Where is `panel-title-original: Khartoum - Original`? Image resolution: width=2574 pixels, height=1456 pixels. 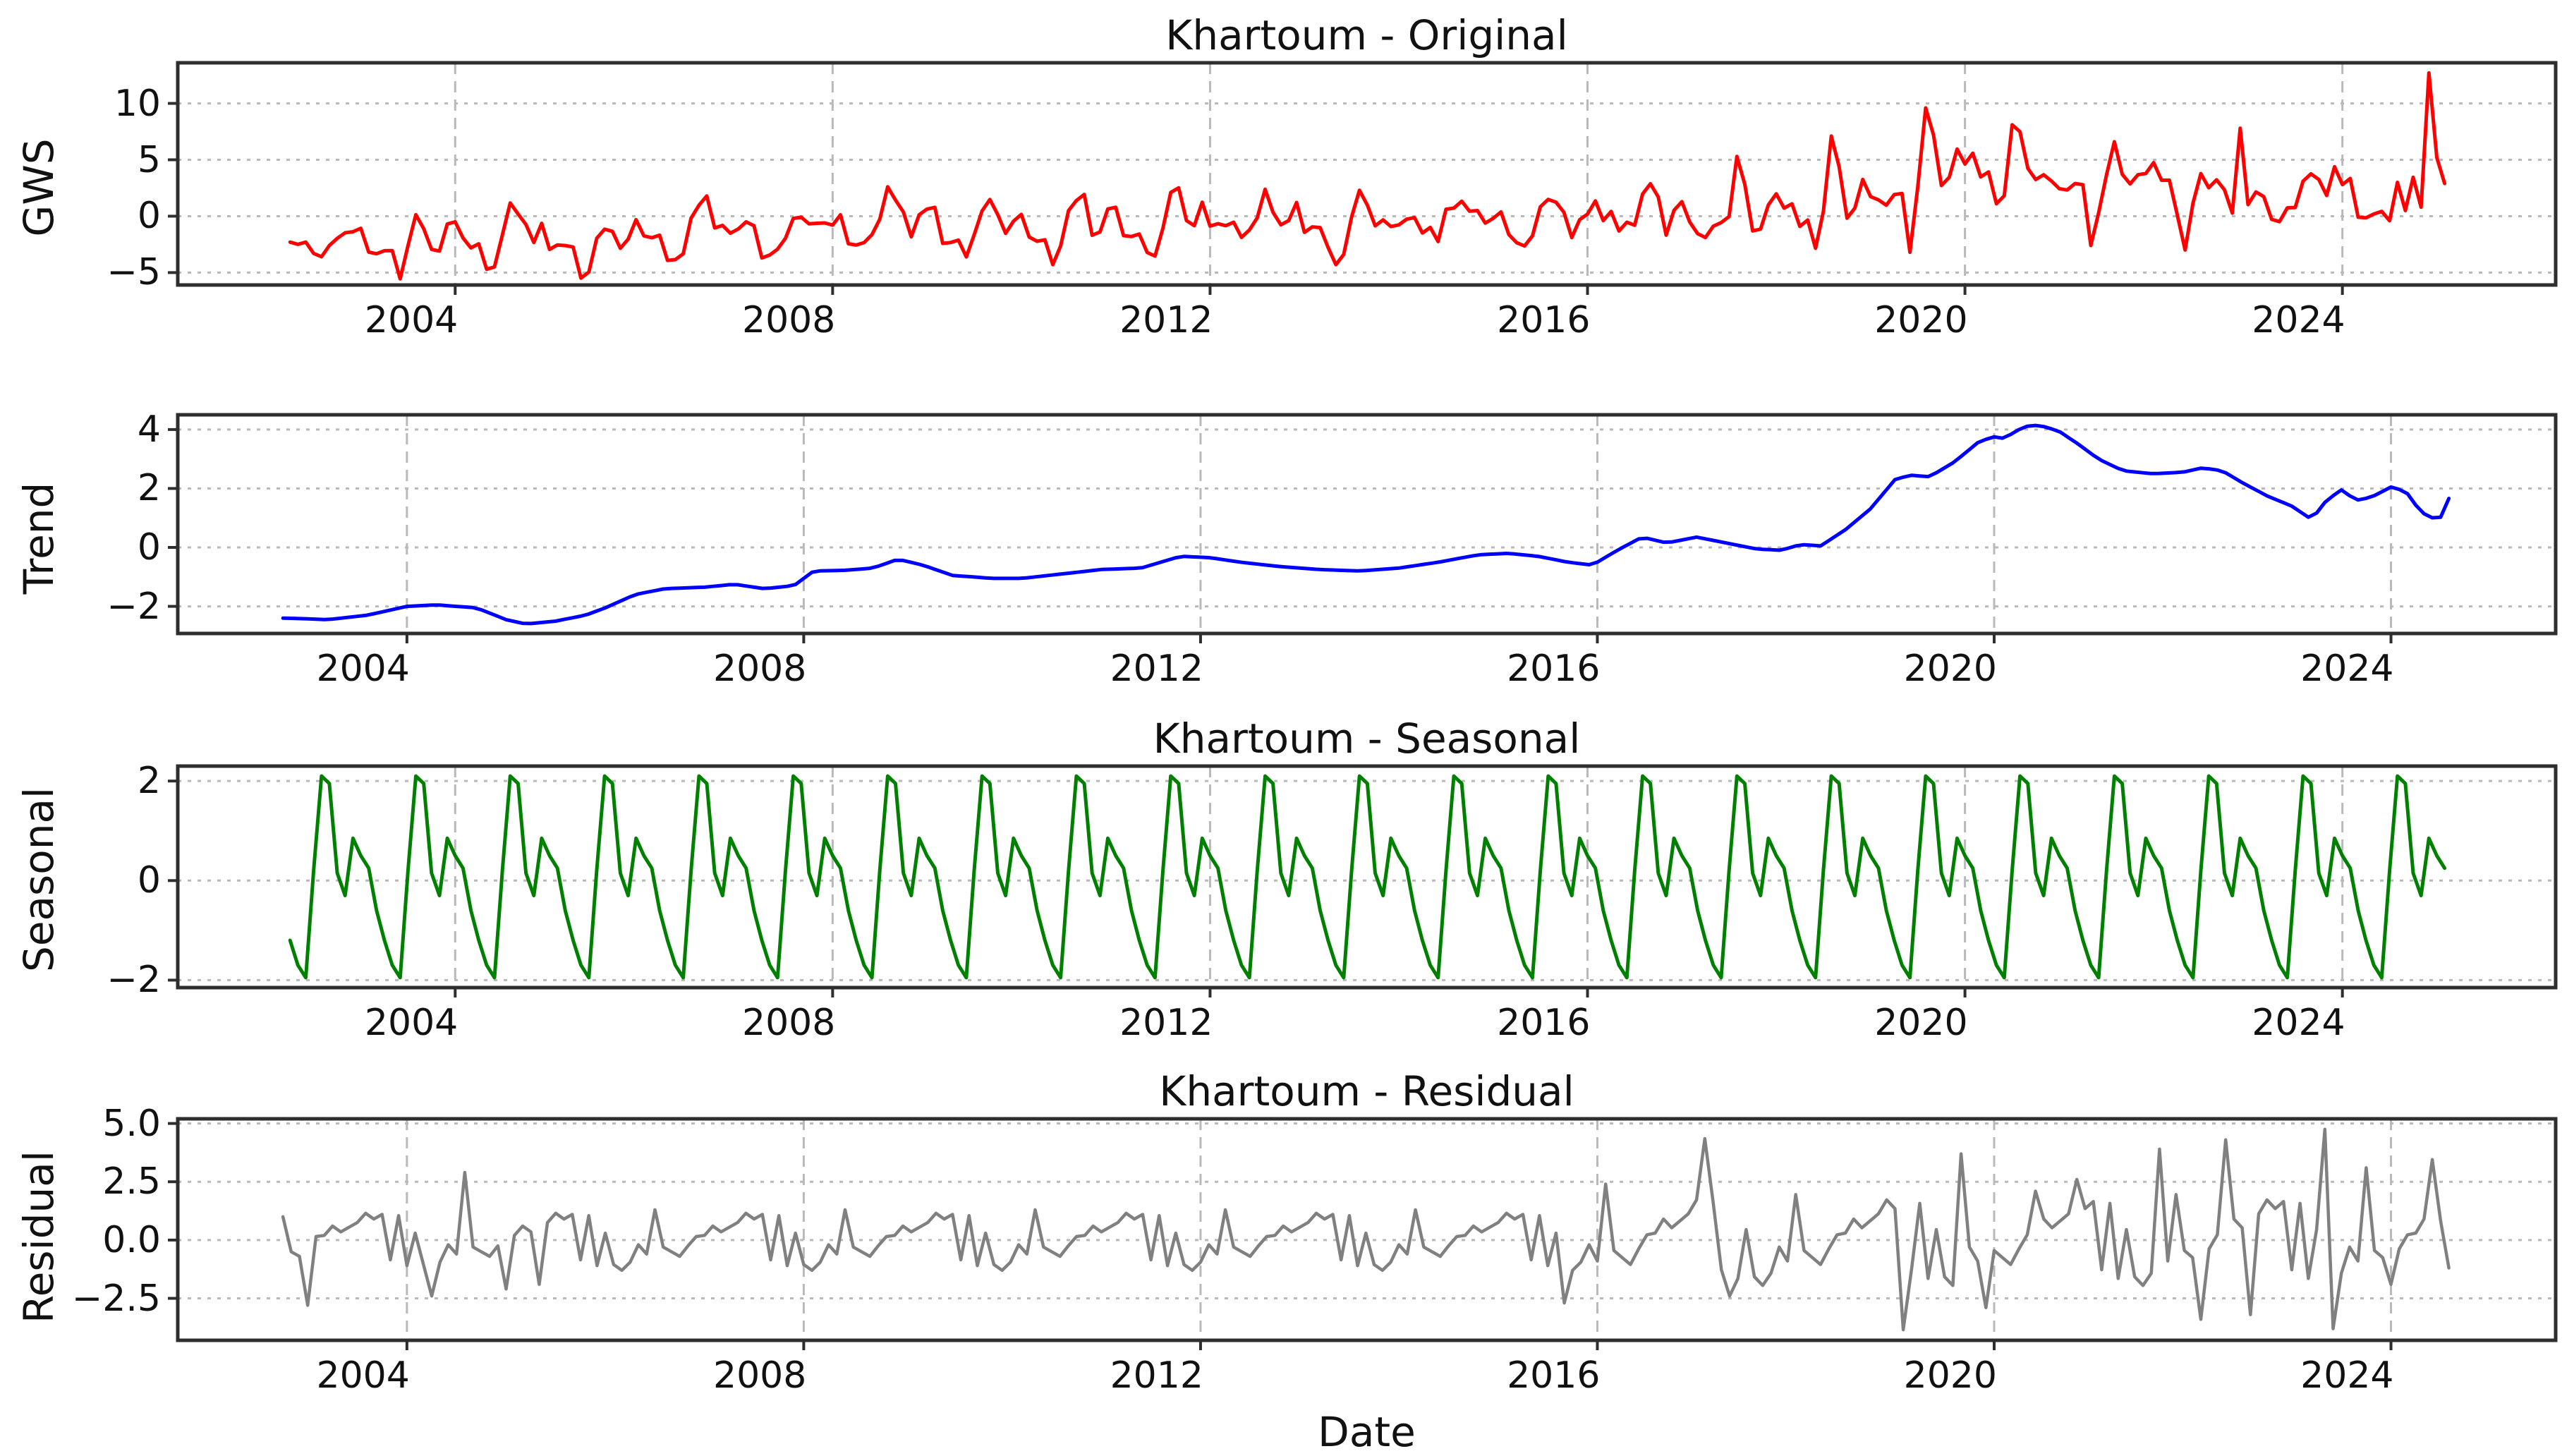 panel-title-original: Khartoum - Original is located at coordinates (1366, 35).